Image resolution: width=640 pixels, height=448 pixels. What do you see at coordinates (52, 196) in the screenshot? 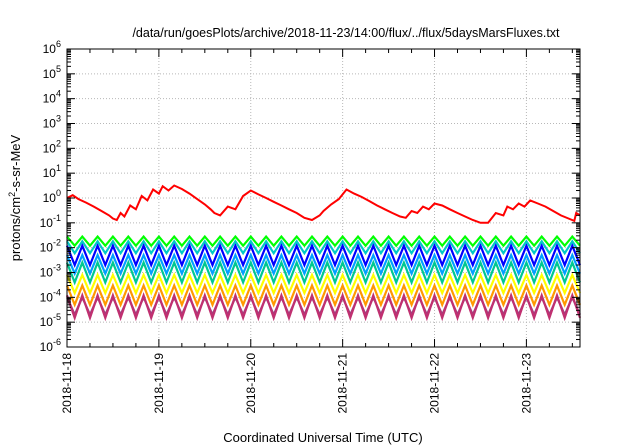
I see `y-tick-label: 10⁰` at bounding box center [52, 196].